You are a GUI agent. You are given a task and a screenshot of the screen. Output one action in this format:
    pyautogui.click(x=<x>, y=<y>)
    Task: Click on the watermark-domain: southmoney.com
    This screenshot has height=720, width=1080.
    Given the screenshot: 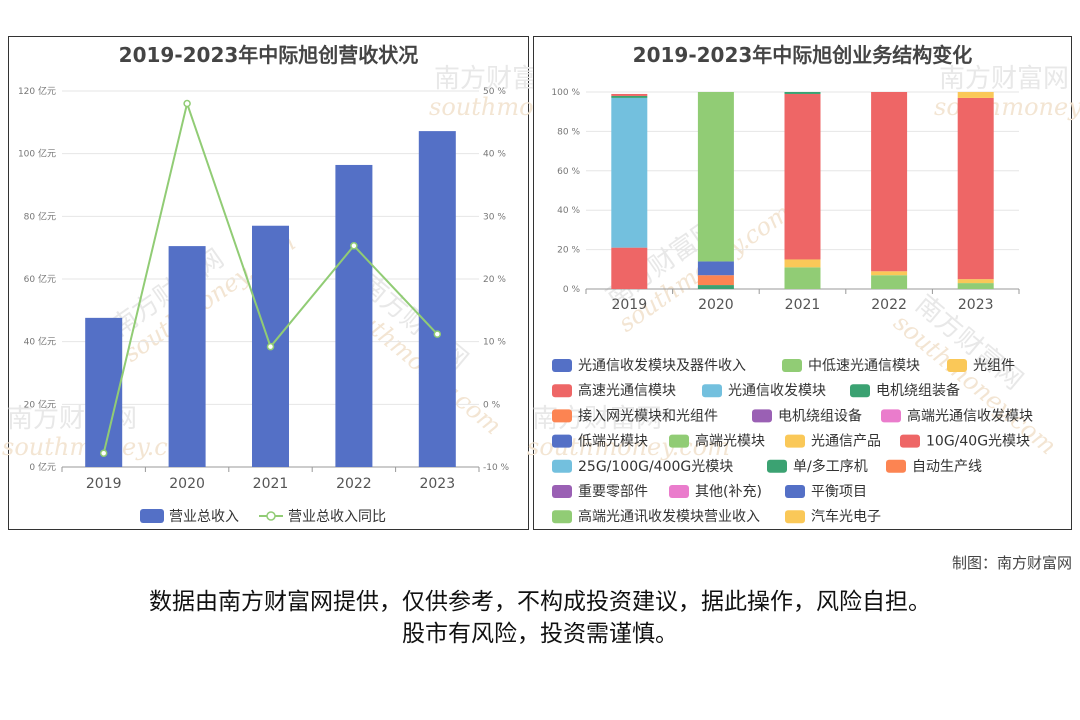 What is the action you would take?
    pyautogui.click(x=1007, y=107)
    